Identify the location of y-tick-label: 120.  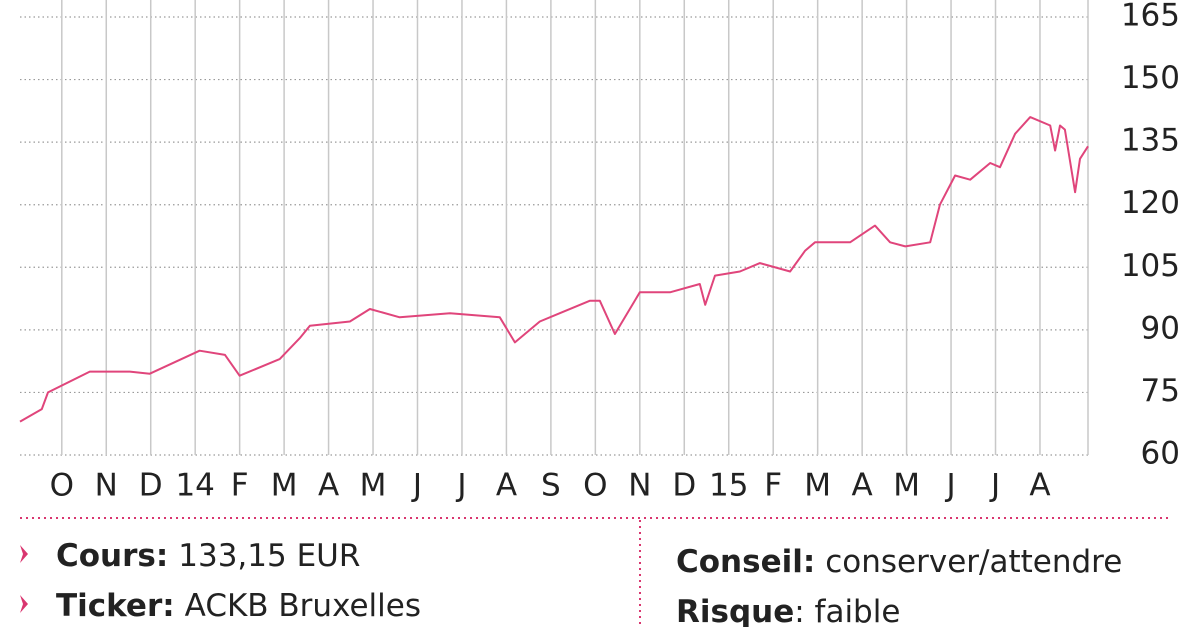
(1150, 203).